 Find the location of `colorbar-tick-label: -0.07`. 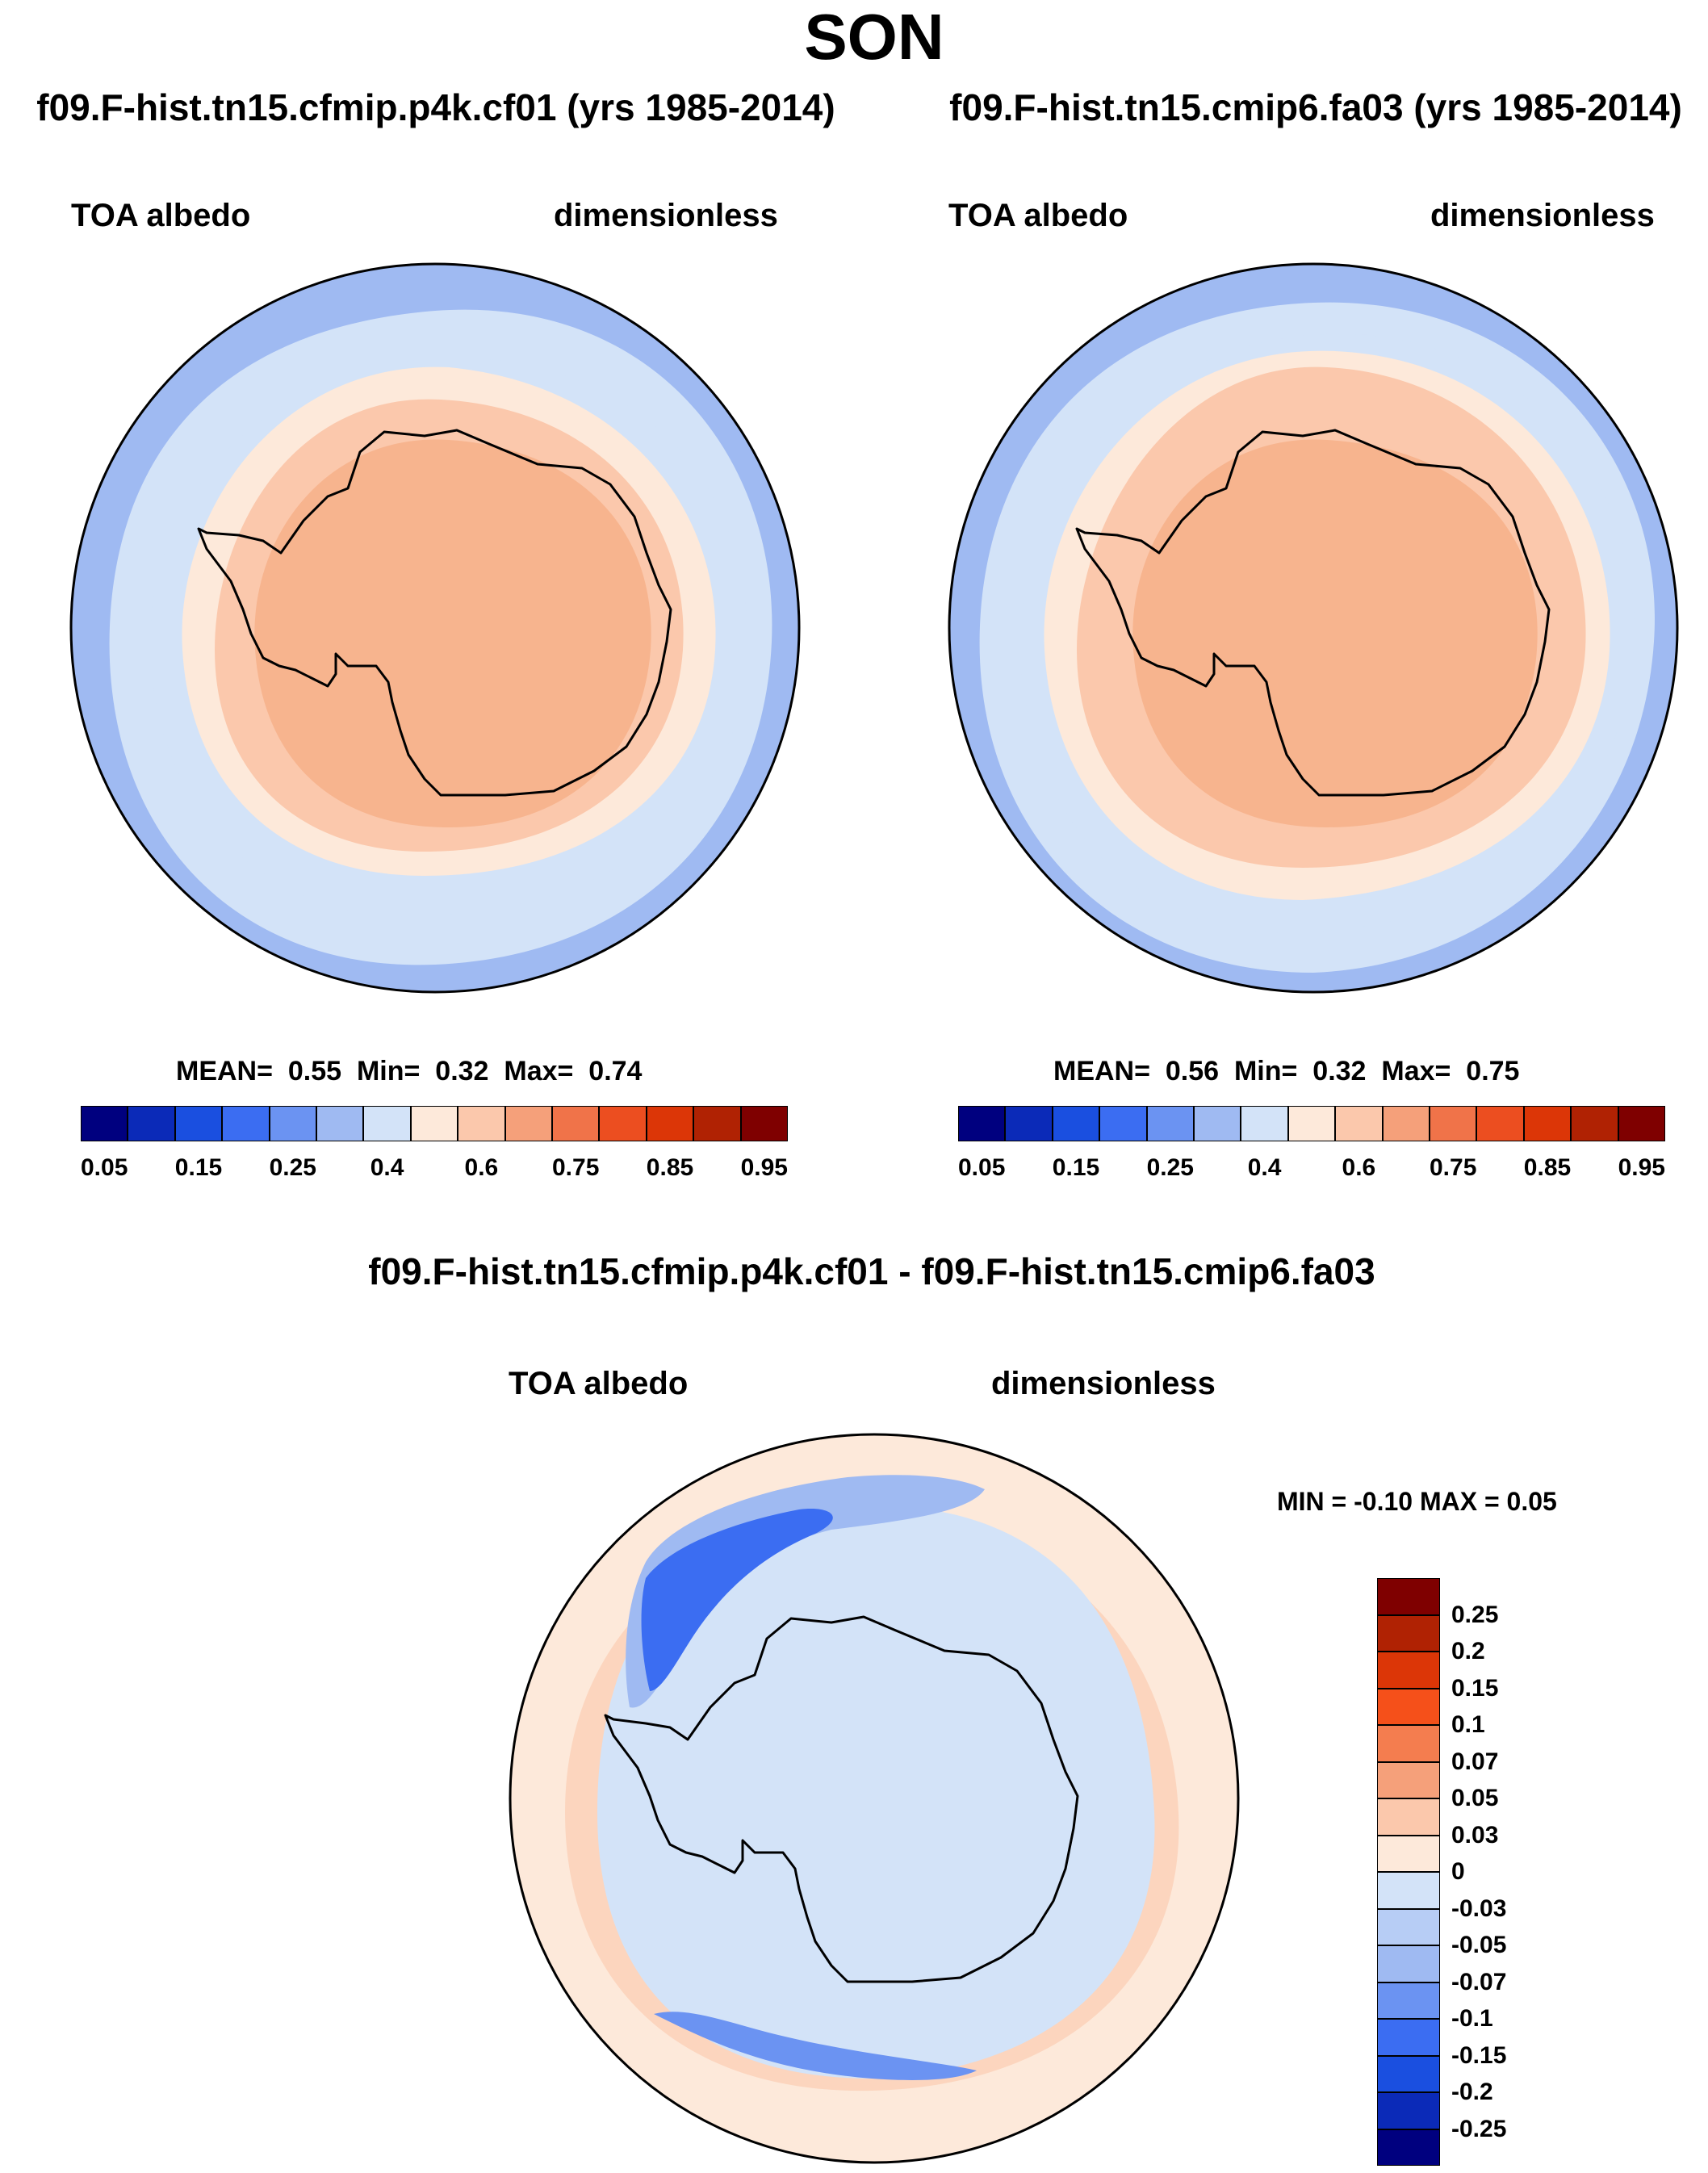

colorbar-tick-label: -0.07 is located at coordinates (1479, 1981).